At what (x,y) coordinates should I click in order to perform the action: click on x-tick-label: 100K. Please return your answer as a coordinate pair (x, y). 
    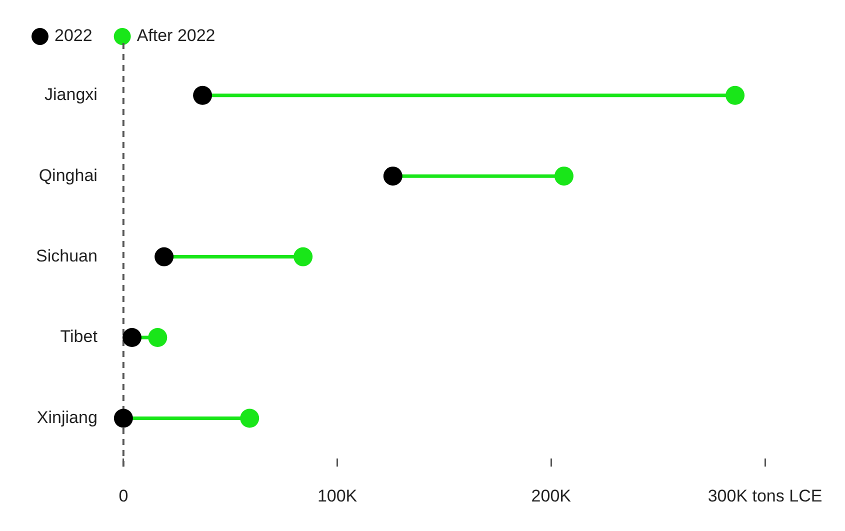
    Looking at the image, I should click on (337, 496).